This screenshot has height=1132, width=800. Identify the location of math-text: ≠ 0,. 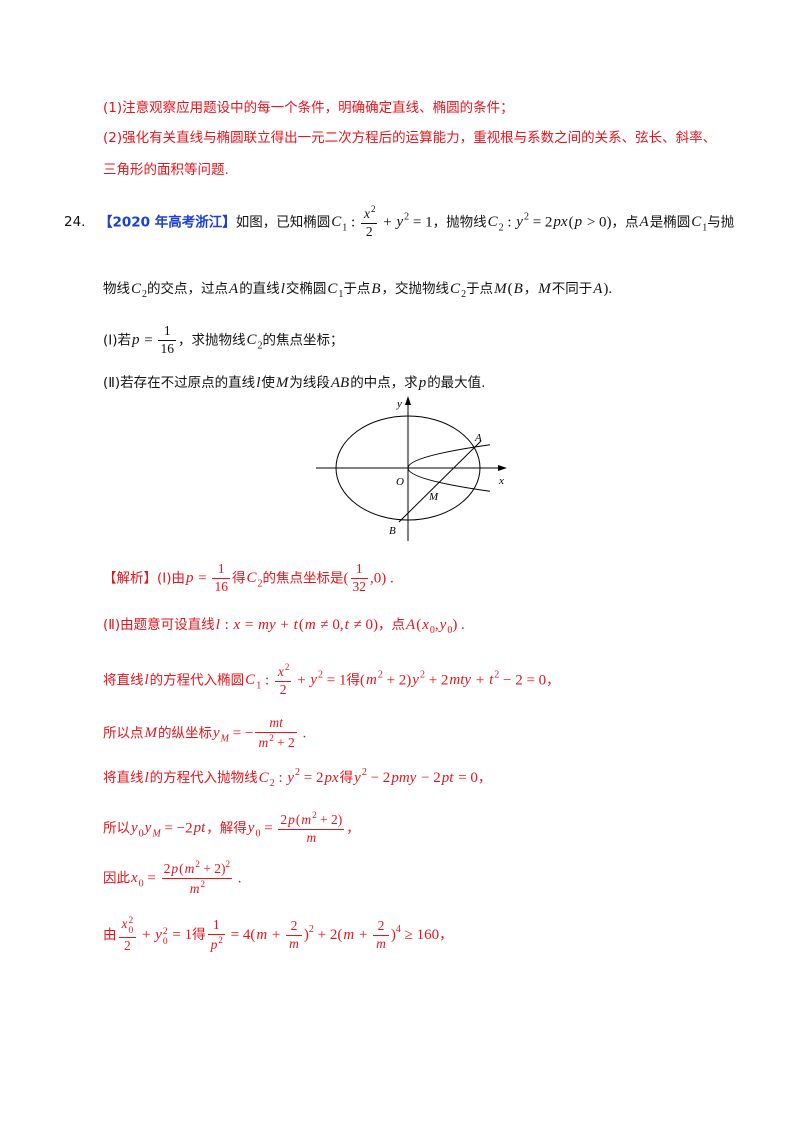
(330, 625).